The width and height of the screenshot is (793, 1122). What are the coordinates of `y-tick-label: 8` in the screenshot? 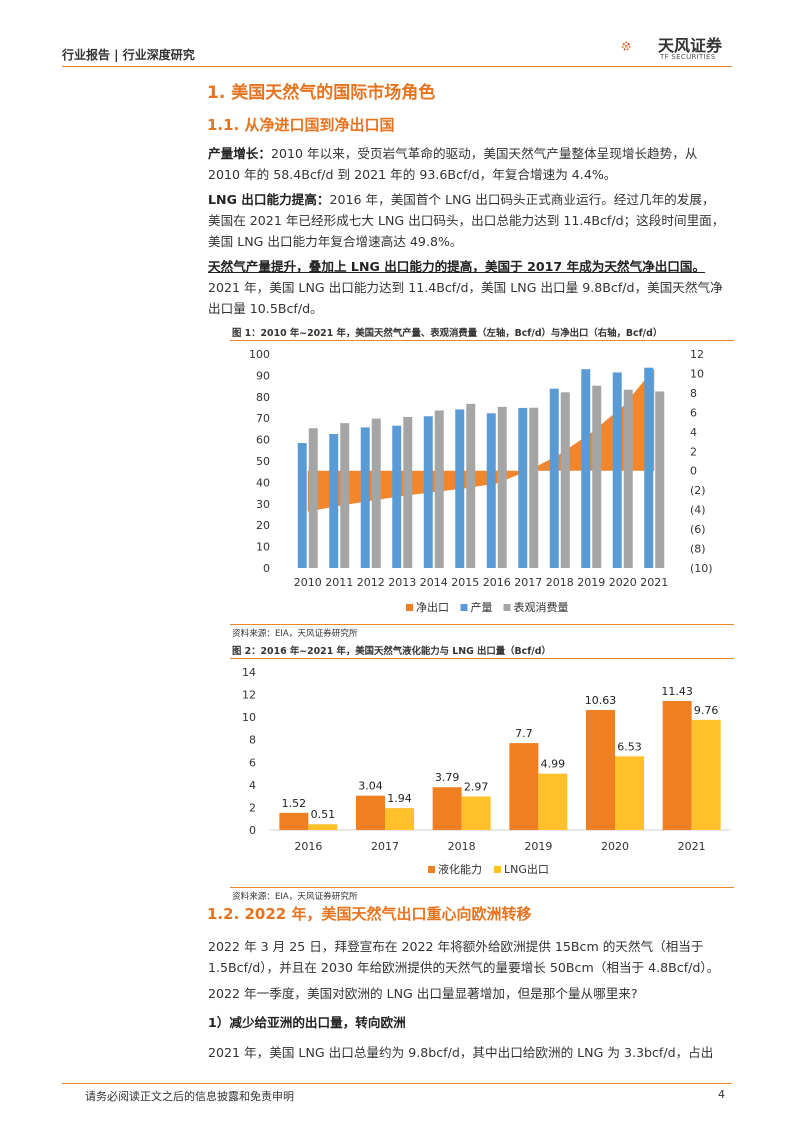 It's located at (252, 740).